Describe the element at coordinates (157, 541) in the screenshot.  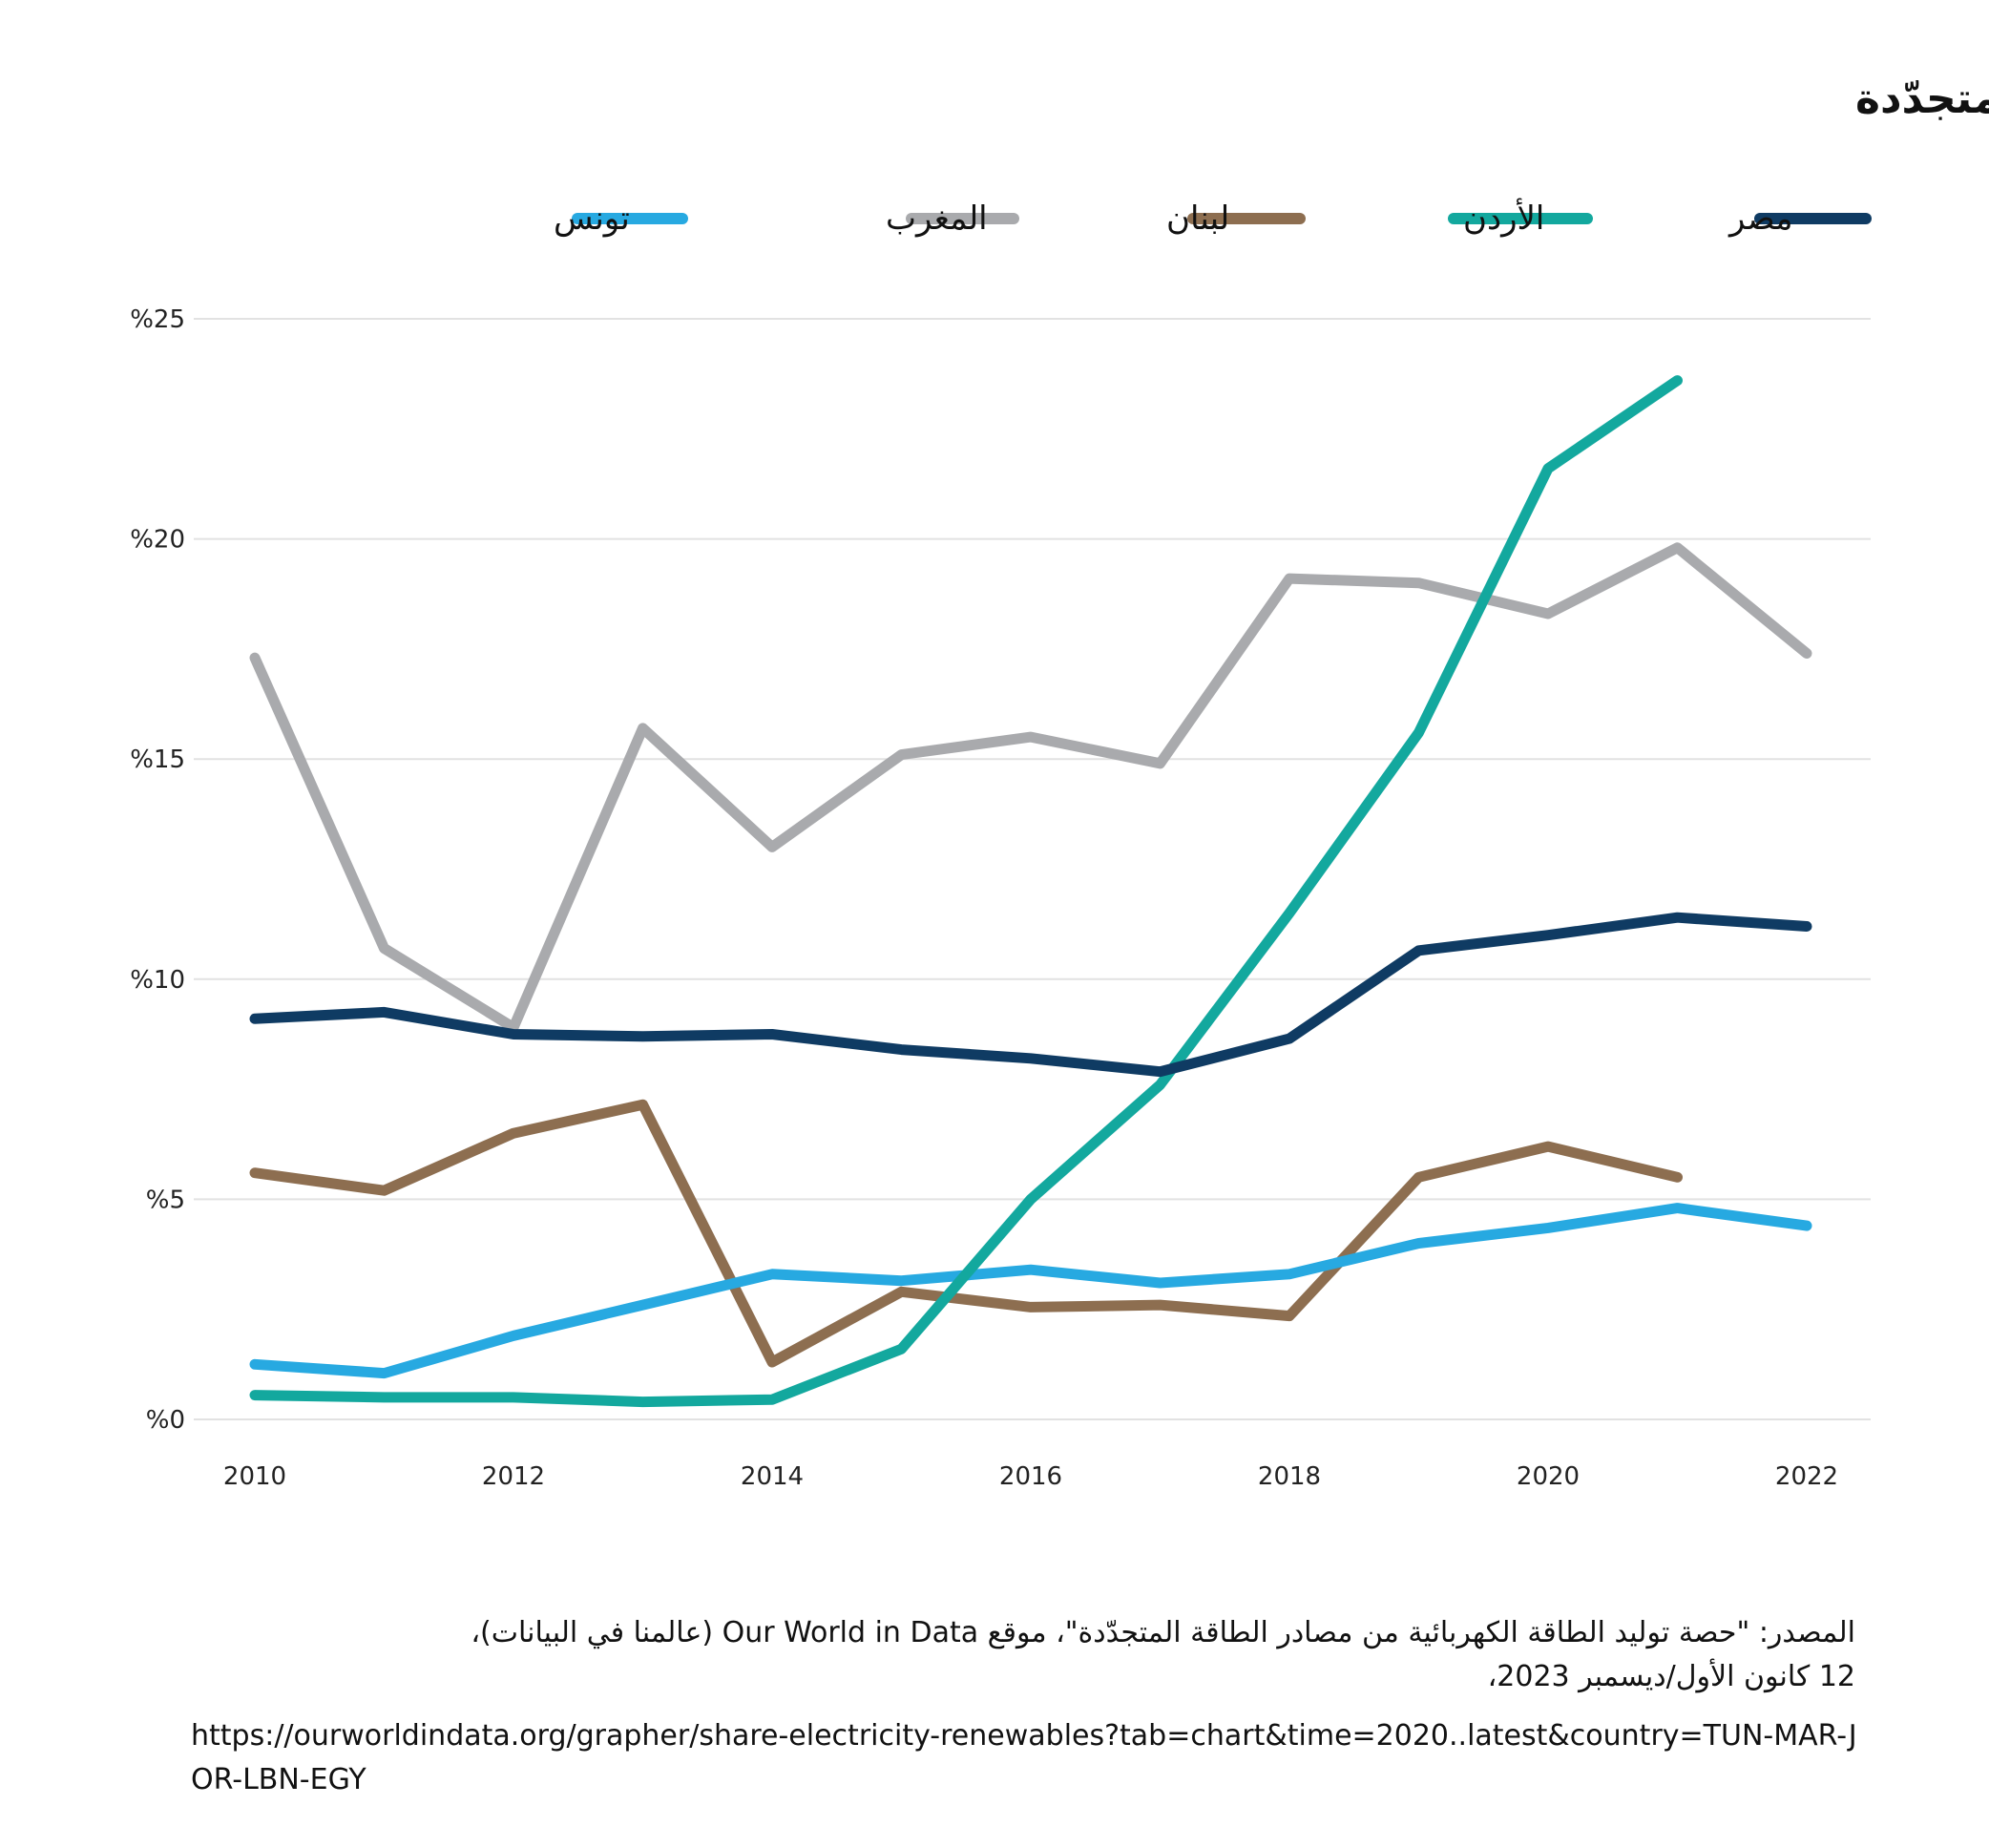
I see `y-tick-label: %20` at that location.